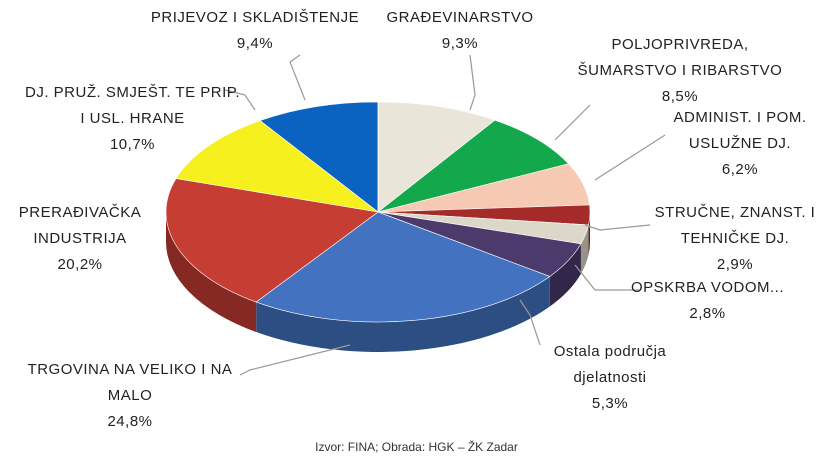 Image resolution: width=833 pixels, height=465 pixels. I want to click on label: Ostala područja djelatnosti 5,3%, so click(610, 377).